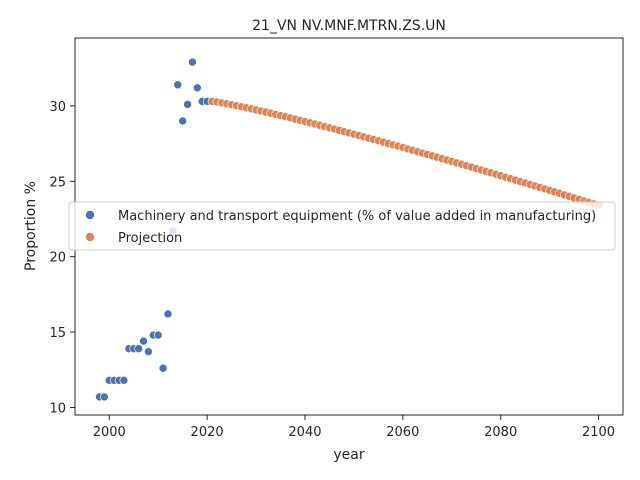 Image resolution: width=640 pixels, height=480 pixels. I want to click on x-tick-label: 2080, so click(500, 432).